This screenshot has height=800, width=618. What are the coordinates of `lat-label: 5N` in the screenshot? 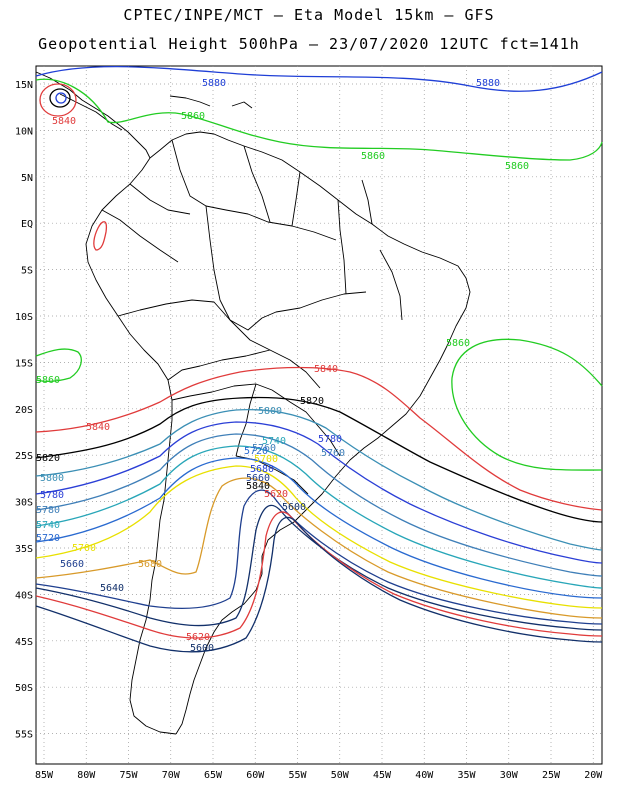 It's located at (27, 178).